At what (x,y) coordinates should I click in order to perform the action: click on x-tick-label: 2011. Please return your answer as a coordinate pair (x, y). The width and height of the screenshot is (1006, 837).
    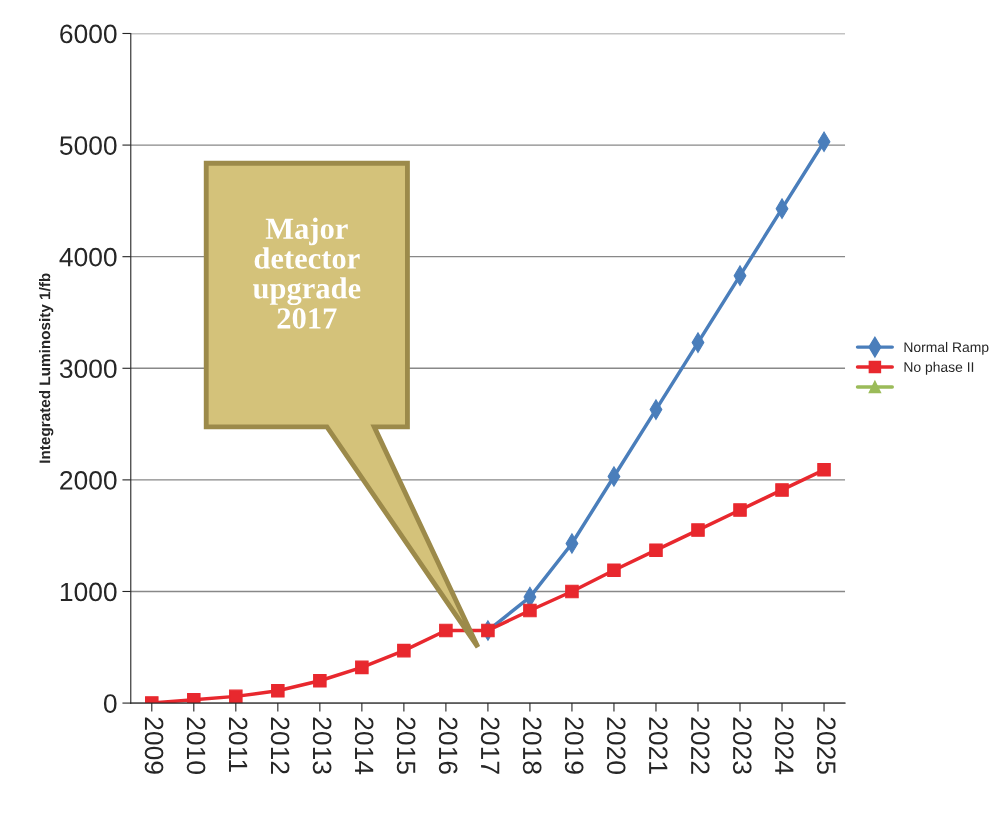
    Looking at the image, I should click on (238, 744).